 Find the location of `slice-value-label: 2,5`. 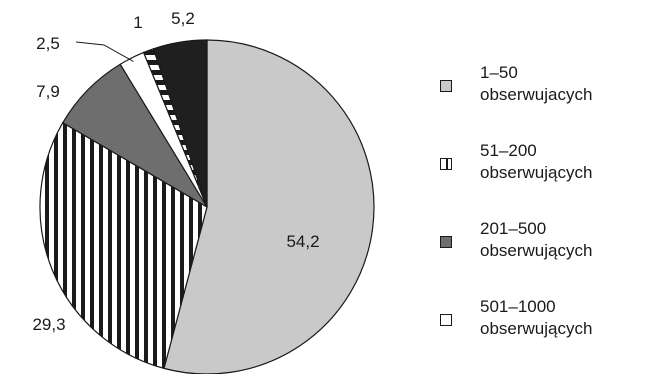

slice-value-label: 2,5 is located at coordinates (48, 43).